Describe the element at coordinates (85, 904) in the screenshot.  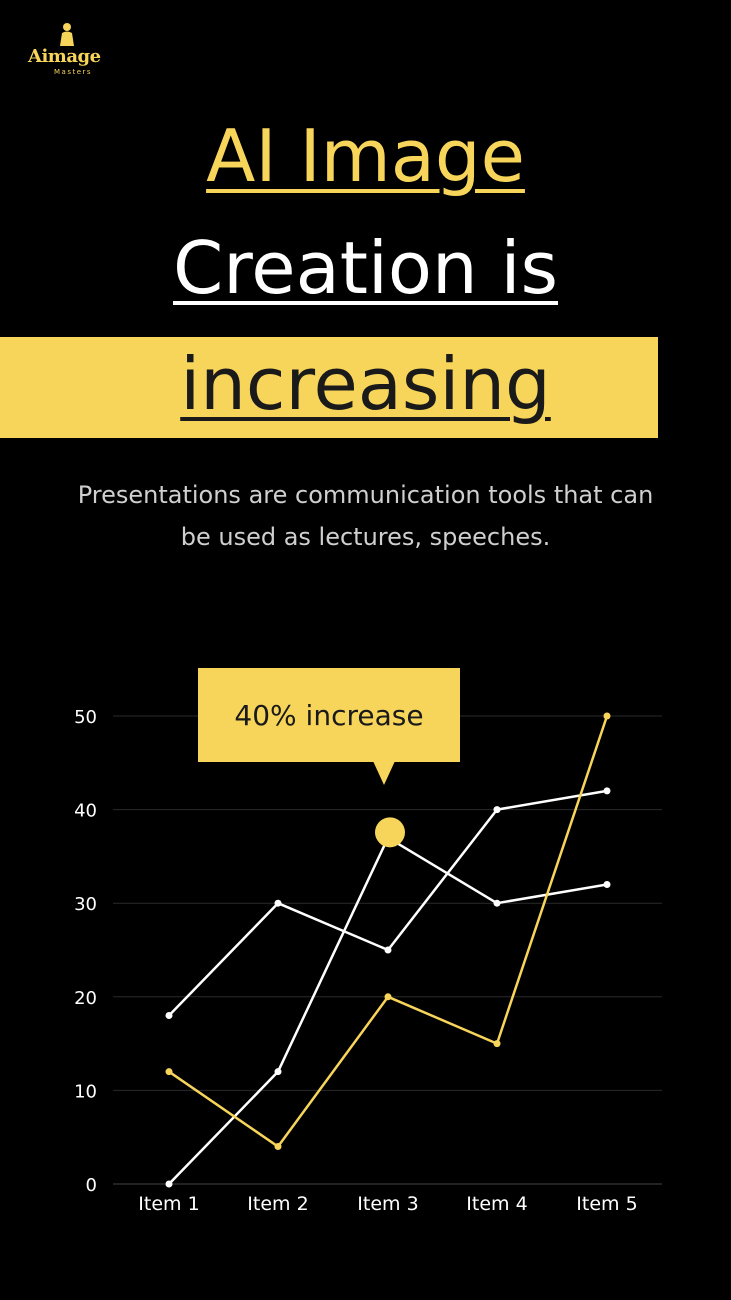
I see `y-tick-label: 30` at that location.